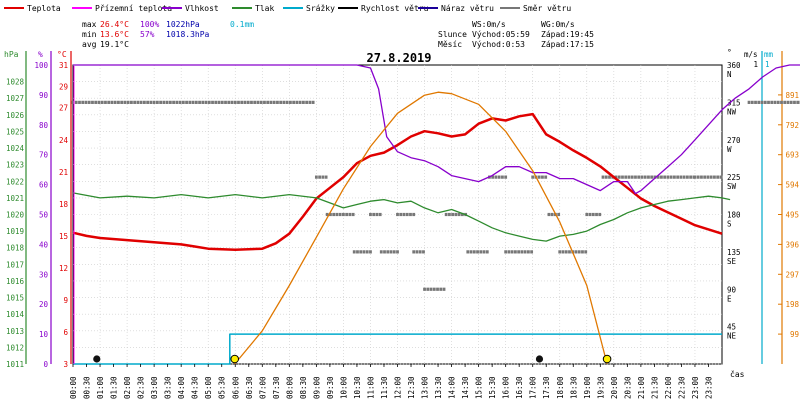 This screenshot has height=400, width=800. I want to click on deg-dir-label: E, so click(729, 298).